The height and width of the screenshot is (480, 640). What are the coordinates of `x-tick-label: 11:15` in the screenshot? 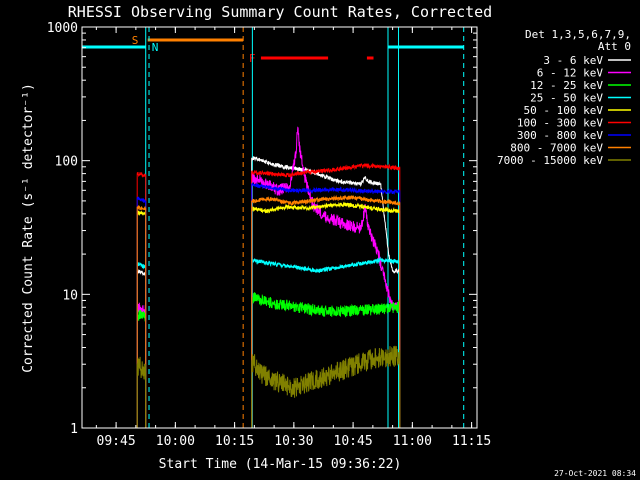 It's located at (471, 441).